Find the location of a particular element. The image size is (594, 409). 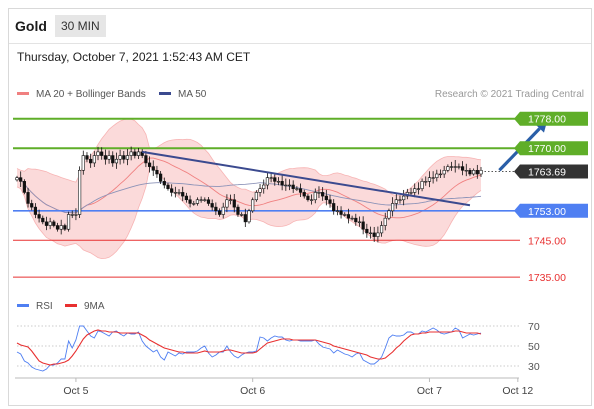

rsi-panel: 70 50 30 is located at coordinates (278, 347).